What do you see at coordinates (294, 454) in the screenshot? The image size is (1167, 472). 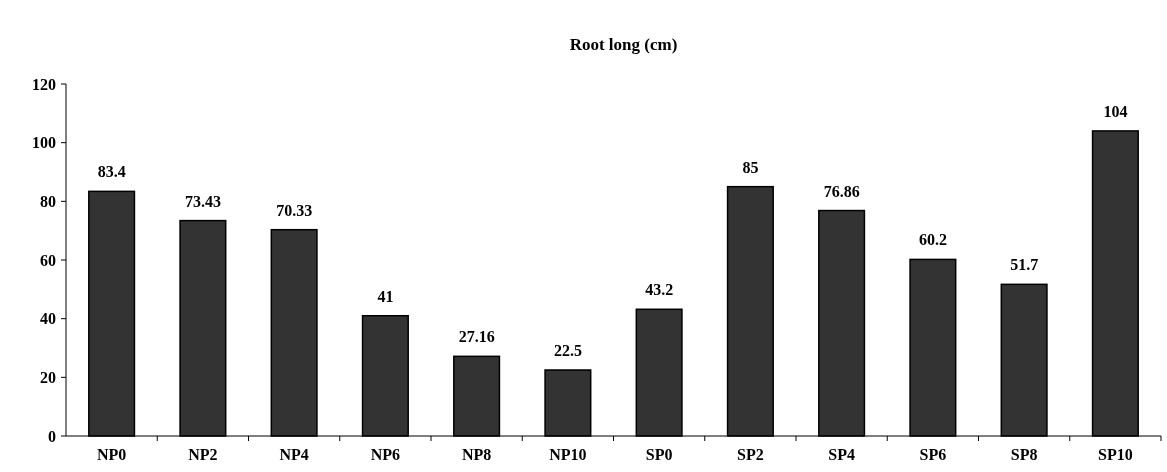 I see `x-tick-label: NP4` at bounding box center [294, 454].